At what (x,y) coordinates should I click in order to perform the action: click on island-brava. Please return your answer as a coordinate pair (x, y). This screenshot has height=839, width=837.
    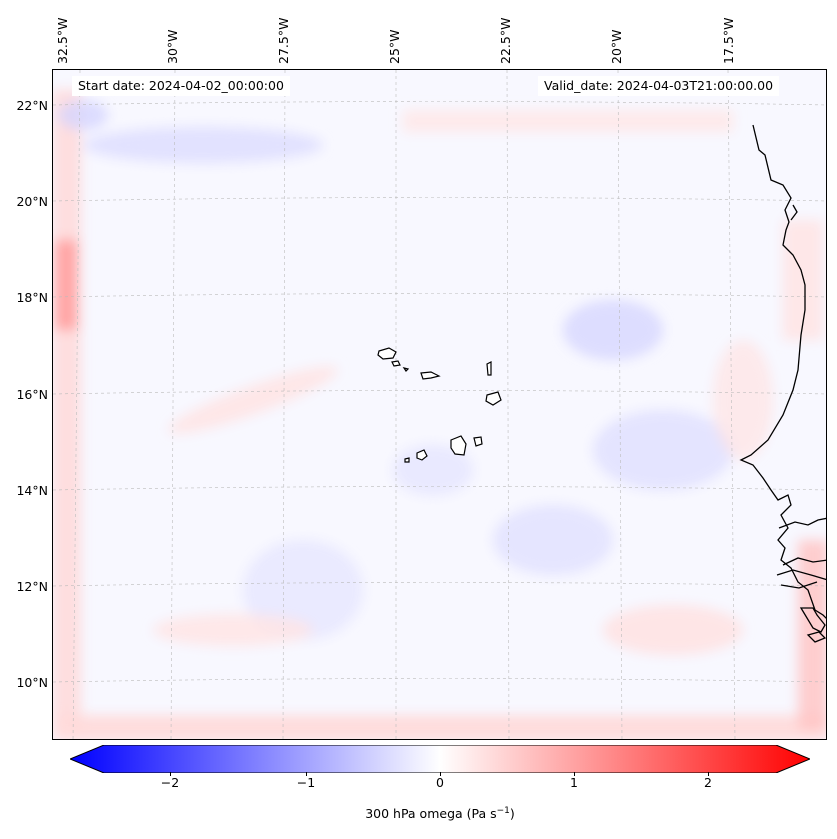
    Looking at the image, I should click on (407, 460).